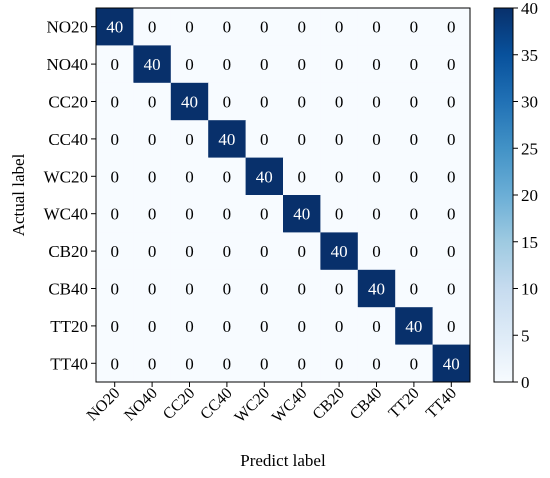 Image resolution: width=550 pixels, height=478 pixels. I want to click on y-axis-title: Actual label, so click(18, 194).